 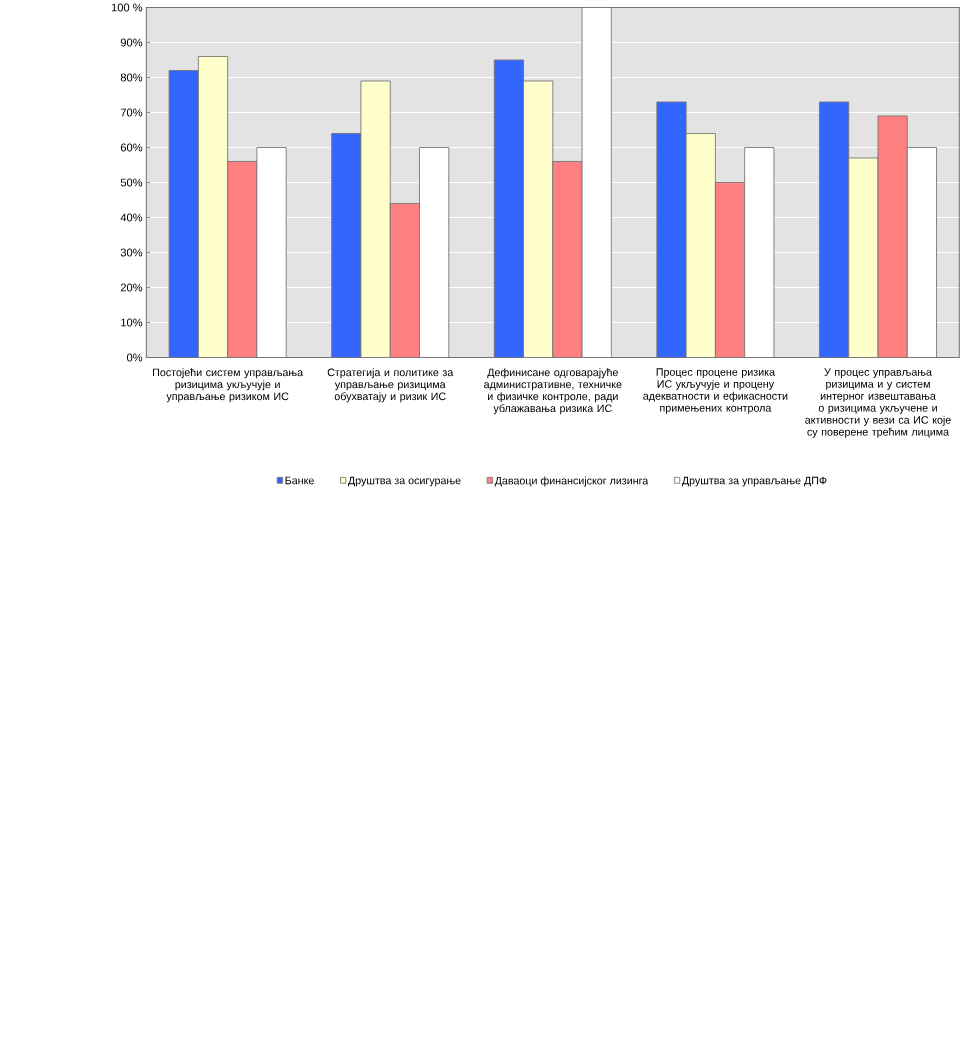 What do you see at coordinates (132, 287) in the screenshot?
I see `y-tick-label: 20%` at bounding box center [132, 287].